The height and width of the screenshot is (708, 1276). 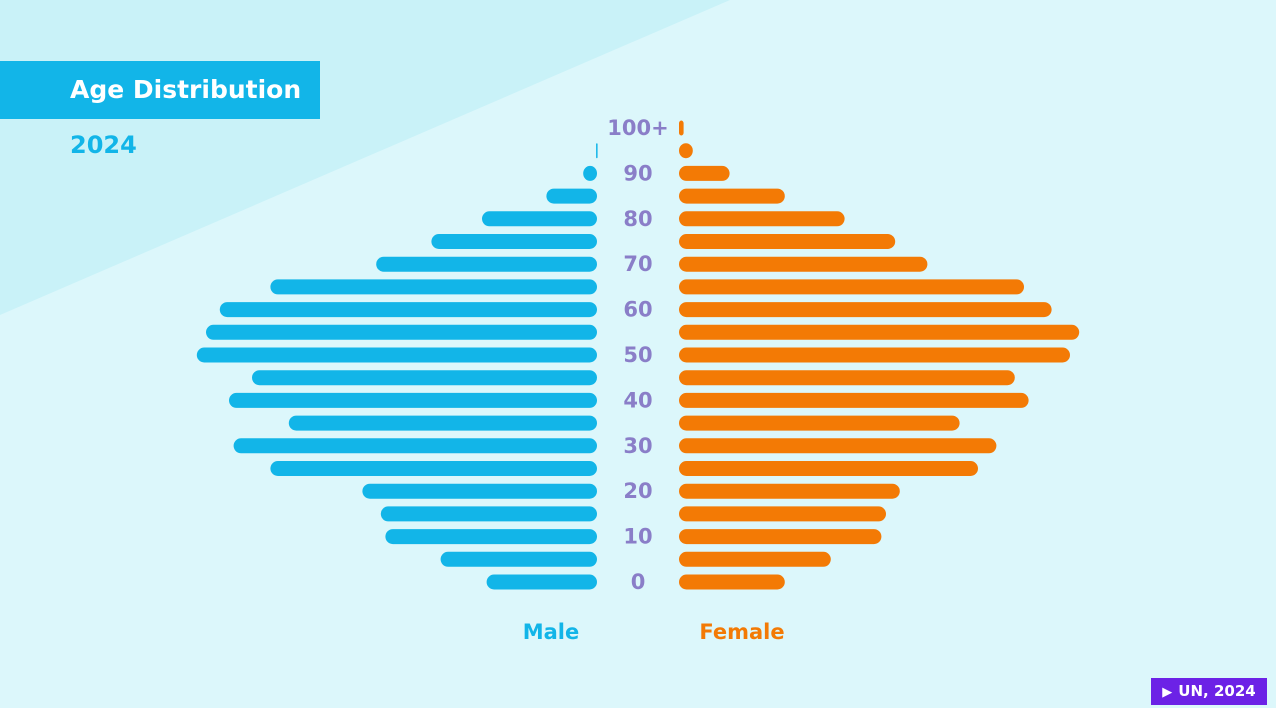 What do you see at coordinates (637, 446) in the screenshot?
I see `age-tick-label: 30` at bounding box center [637, 446].